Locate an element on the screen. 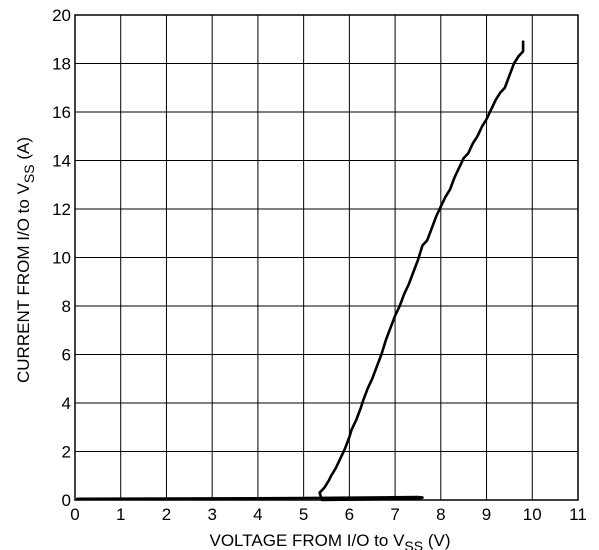 This screenshot has height=550, width=599. y-tick-label: 16 is located at coordinates (61, 112).